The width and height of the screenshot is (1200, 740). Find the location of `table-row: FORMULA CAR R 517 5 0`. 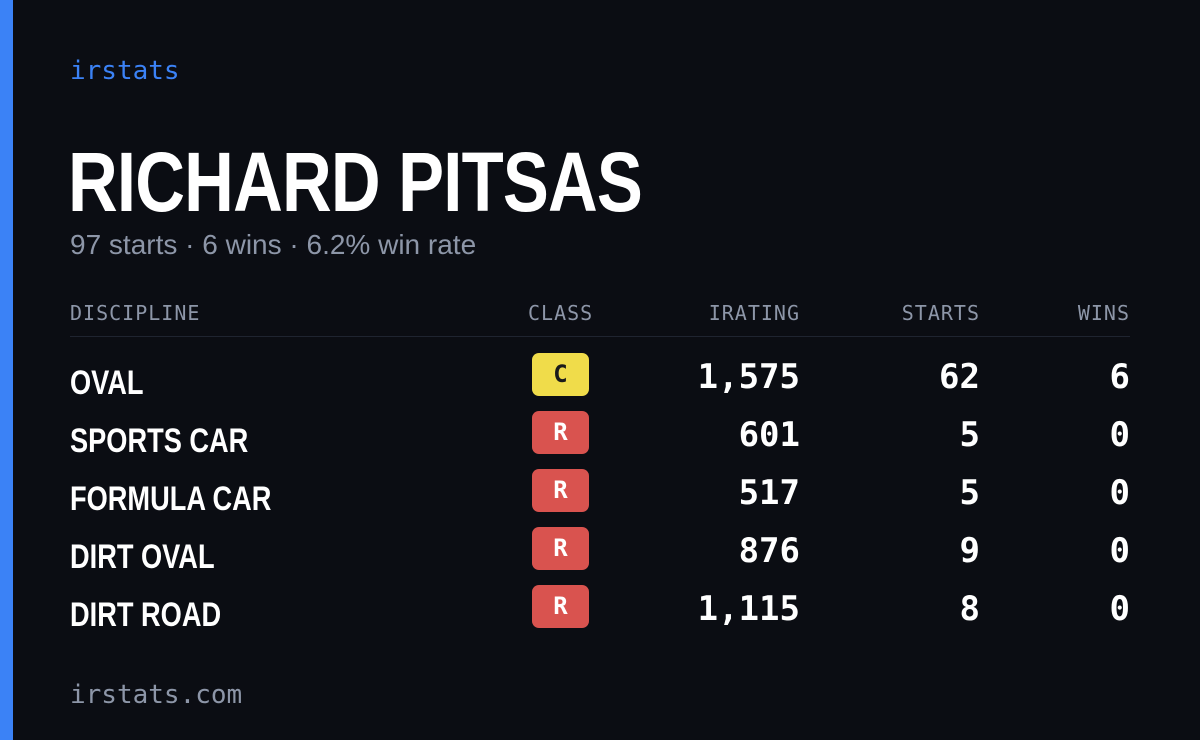

table-row: FORMULA CAR R 517 5 0 is located at coordinates (600, 485).